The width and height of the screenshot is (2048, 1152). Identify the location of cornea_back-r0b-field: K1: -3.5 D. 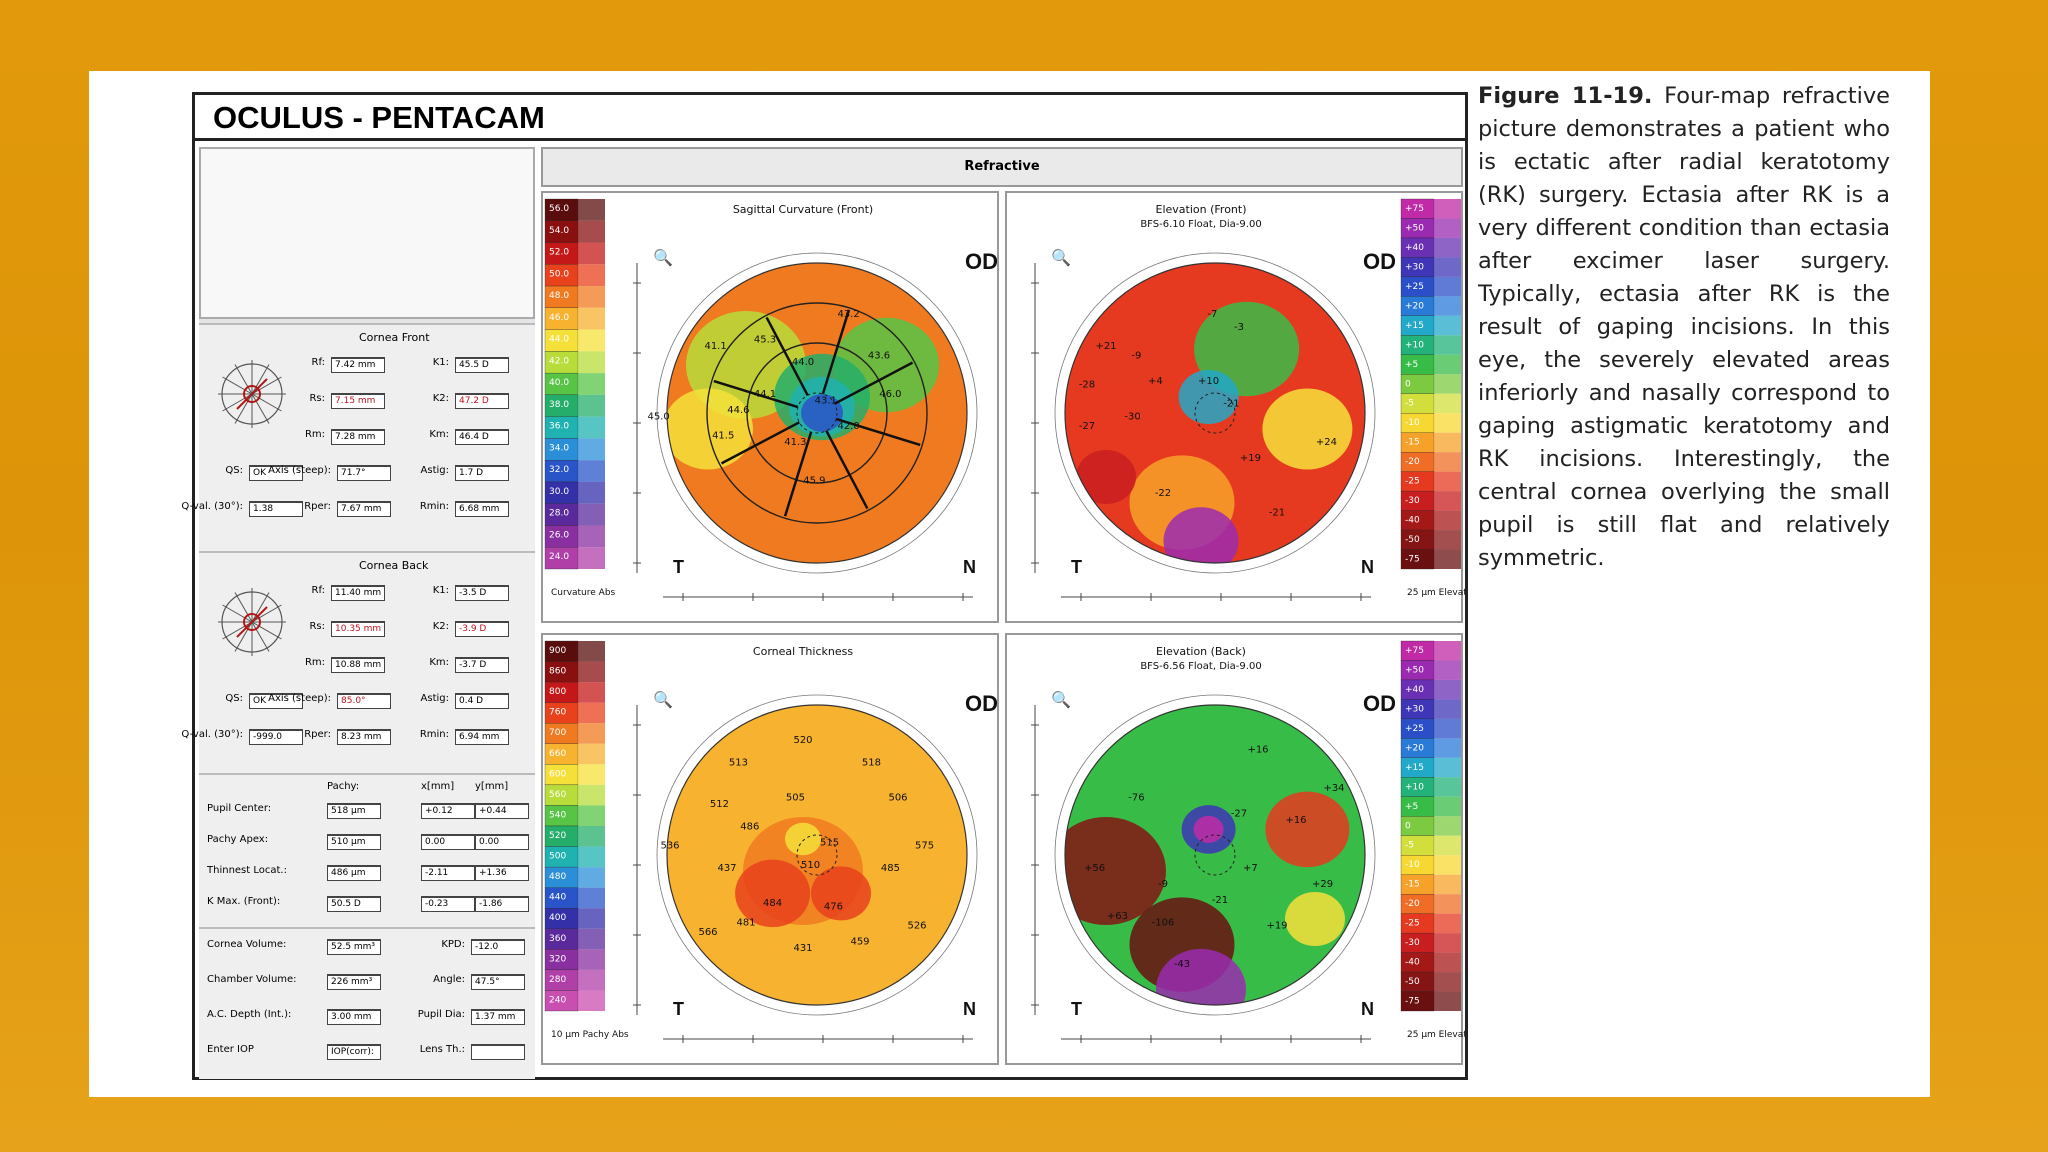
(471, 593).